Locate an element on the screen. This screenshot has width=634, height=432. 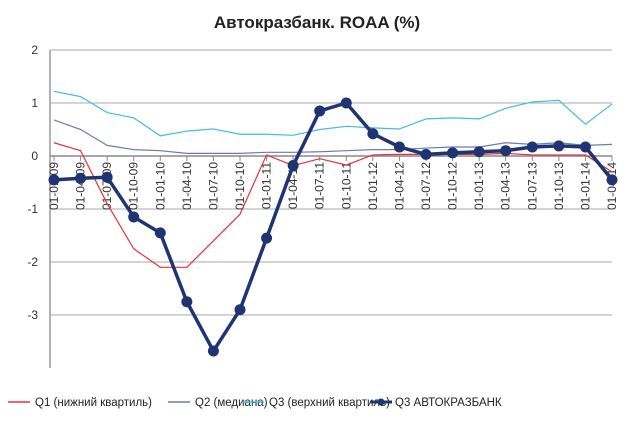
y-tick-label: -2 is located at coordinates (32, 262).